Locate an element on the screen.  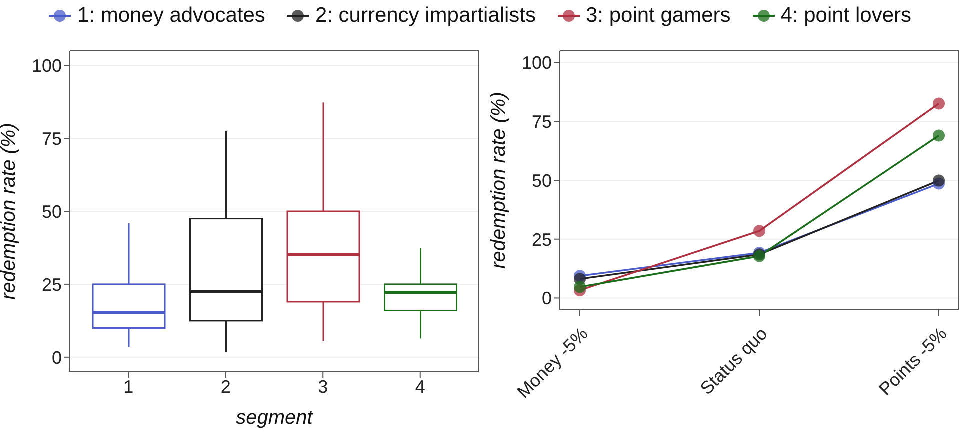
x-tick-label: 1 is located at coordinates (129, 386).